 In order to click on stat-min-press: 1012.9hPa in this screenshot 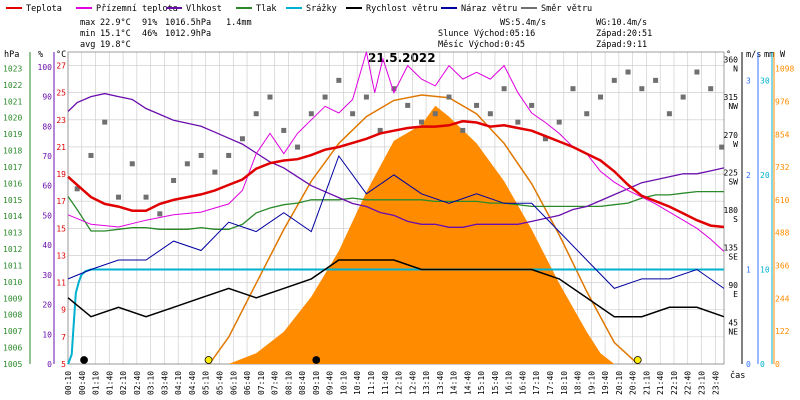, I will do `click(188, 34)`.